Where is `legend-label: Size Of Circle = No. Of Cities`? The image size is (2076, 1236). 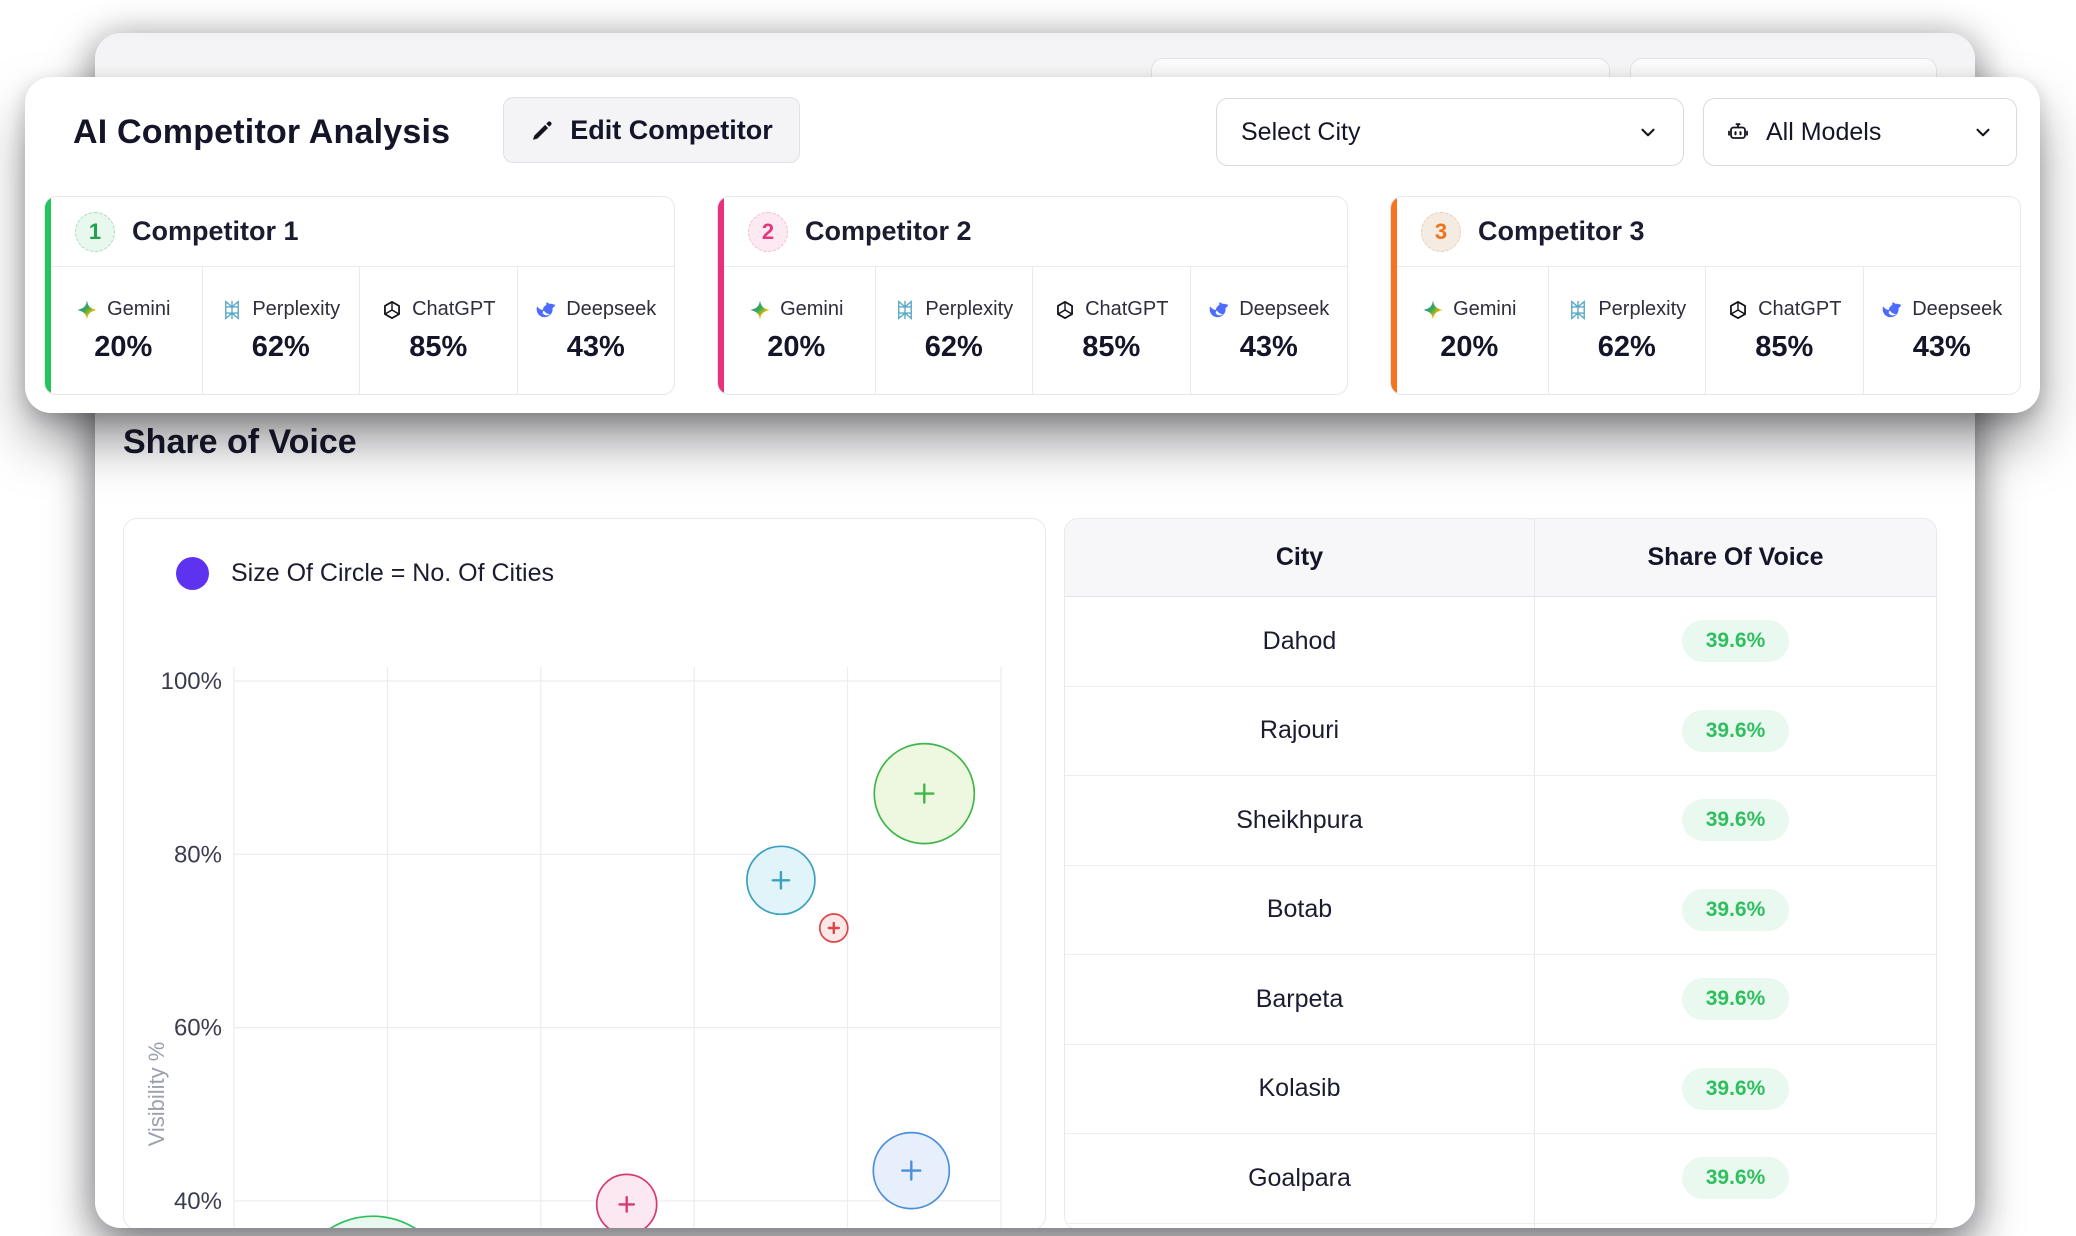
legend-label: Size Of Circle = No. Of Cities is located at coordinates (392, 573).